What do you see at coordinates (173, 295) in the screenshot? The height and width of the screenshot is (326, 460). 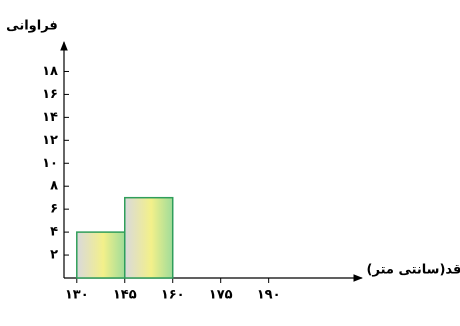 I see `x-tick-label: ۱۶۰` at bounding box center [173, 295].